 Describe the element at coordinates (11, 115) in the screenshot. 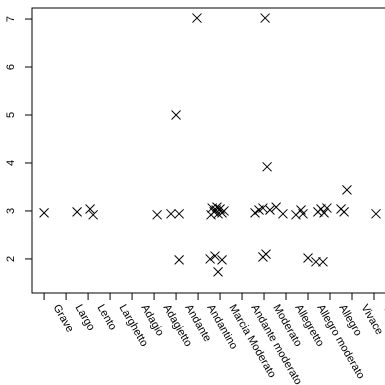

I see `y-tick-label: 5` at that location.